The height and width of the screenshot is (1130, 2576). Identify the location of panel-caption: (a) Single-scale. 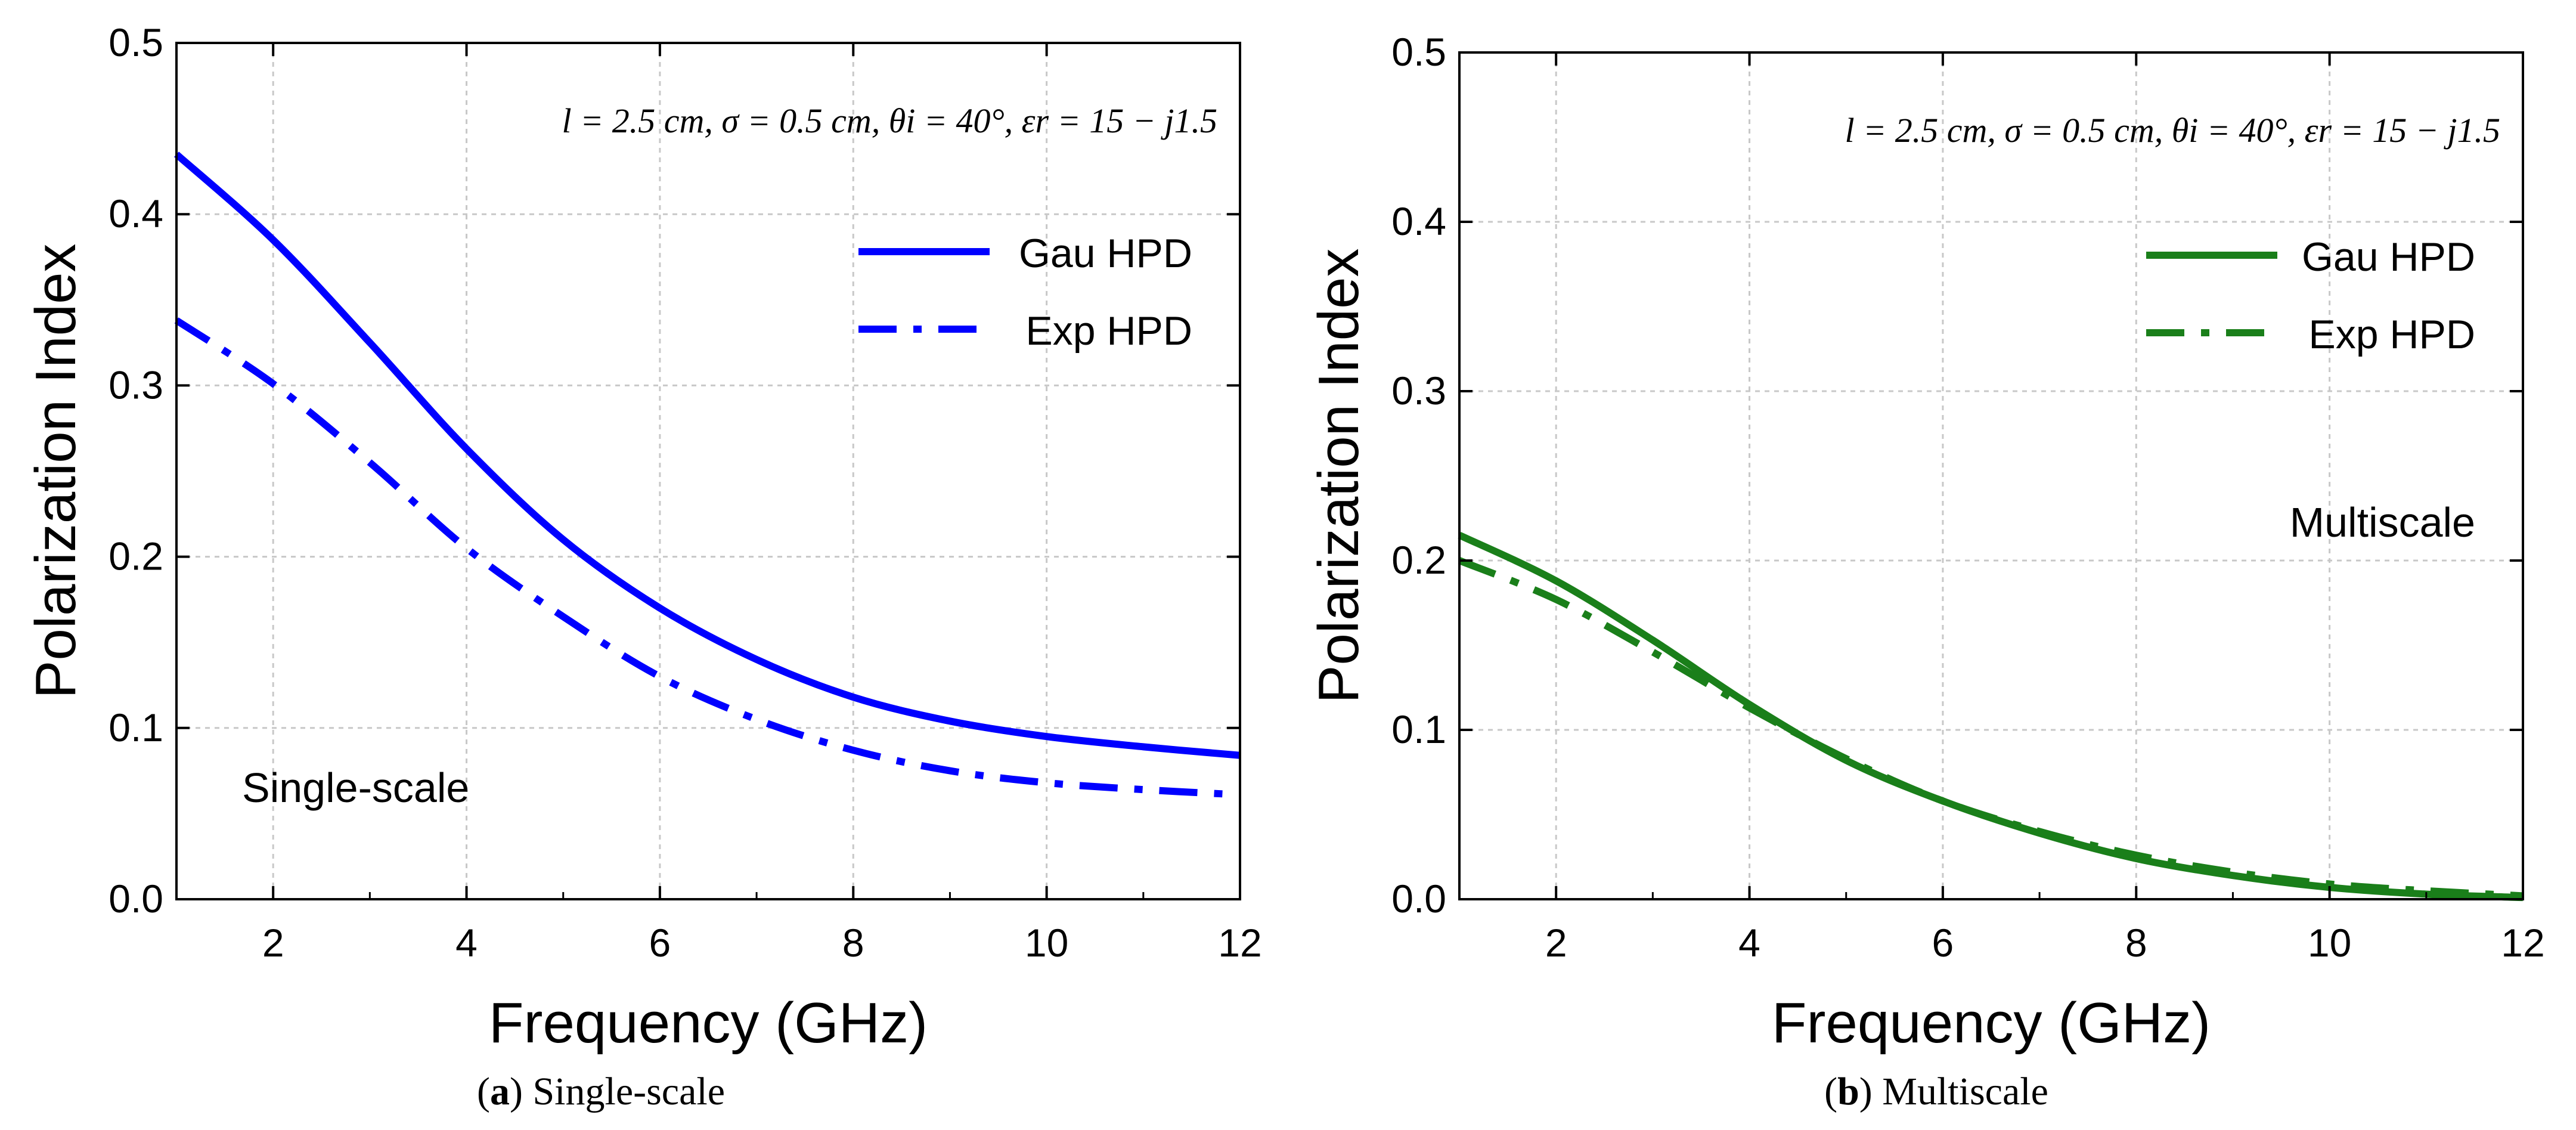
(601, 1091).